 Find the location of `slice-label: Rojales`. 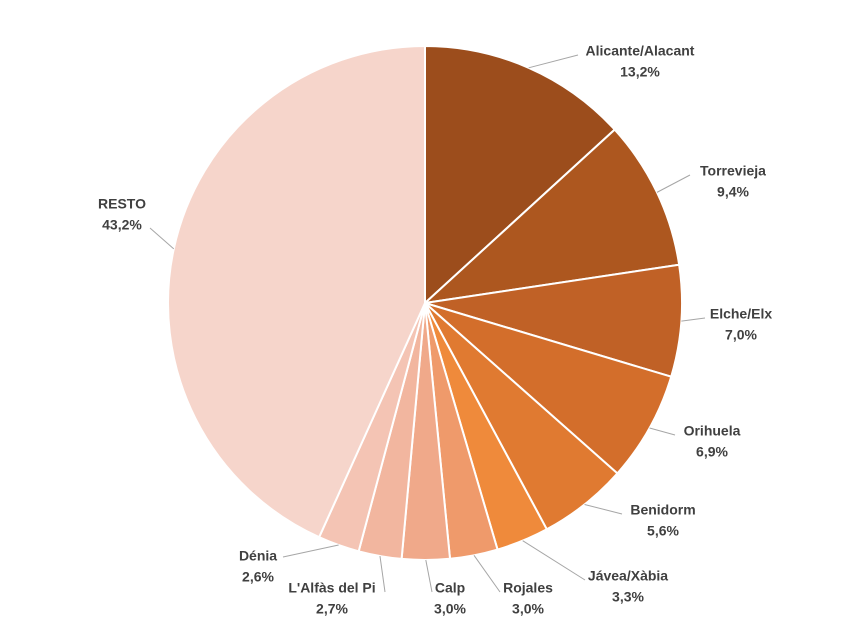

slice-label: Rojales is located at coordinates (528, 588).